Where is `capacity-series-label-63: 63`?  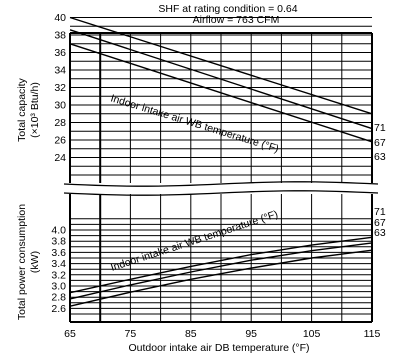
capacity-series-label-63: 63 is located at coordinates (380, 157).